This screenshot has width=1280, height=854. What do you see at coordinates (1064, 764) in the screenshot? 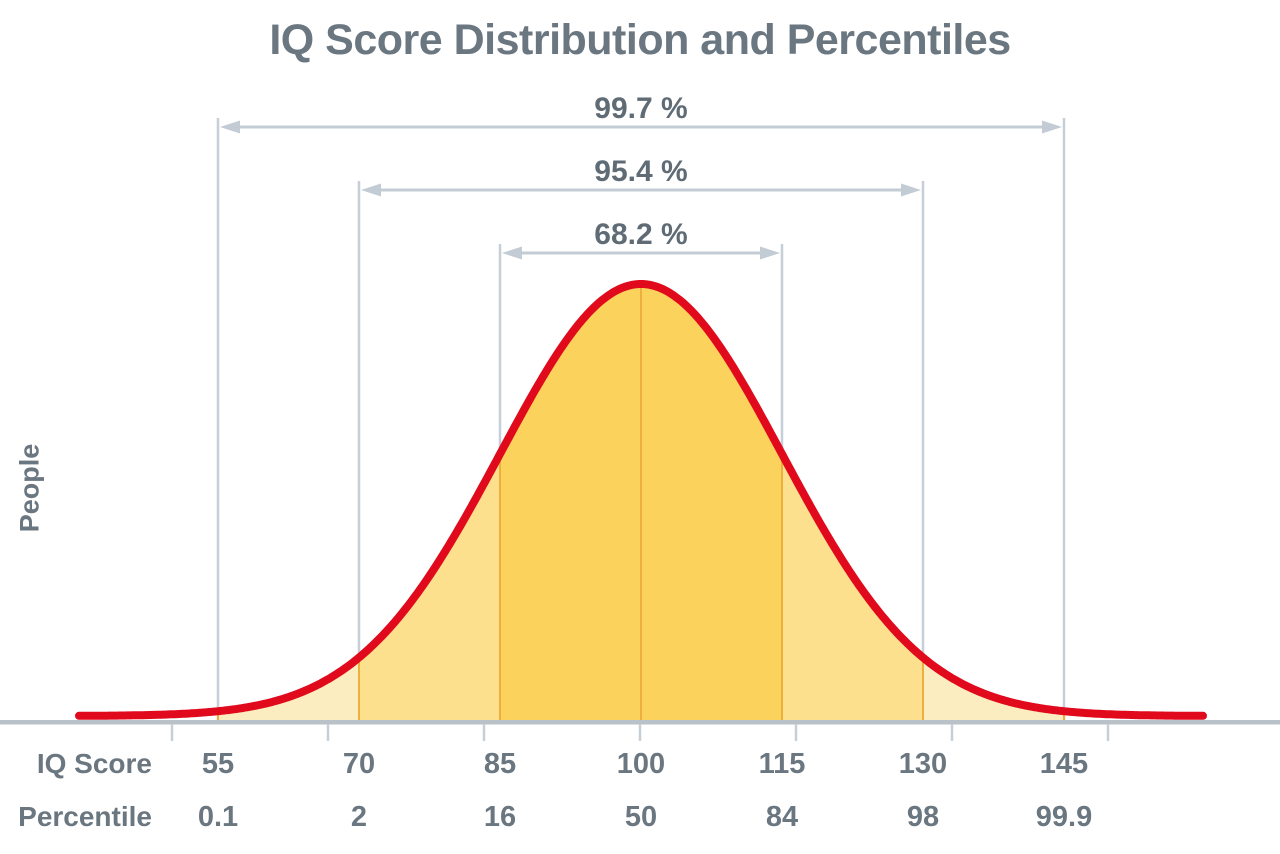
I see `iq-score-value: 145` at bounding box center [1064, 764].